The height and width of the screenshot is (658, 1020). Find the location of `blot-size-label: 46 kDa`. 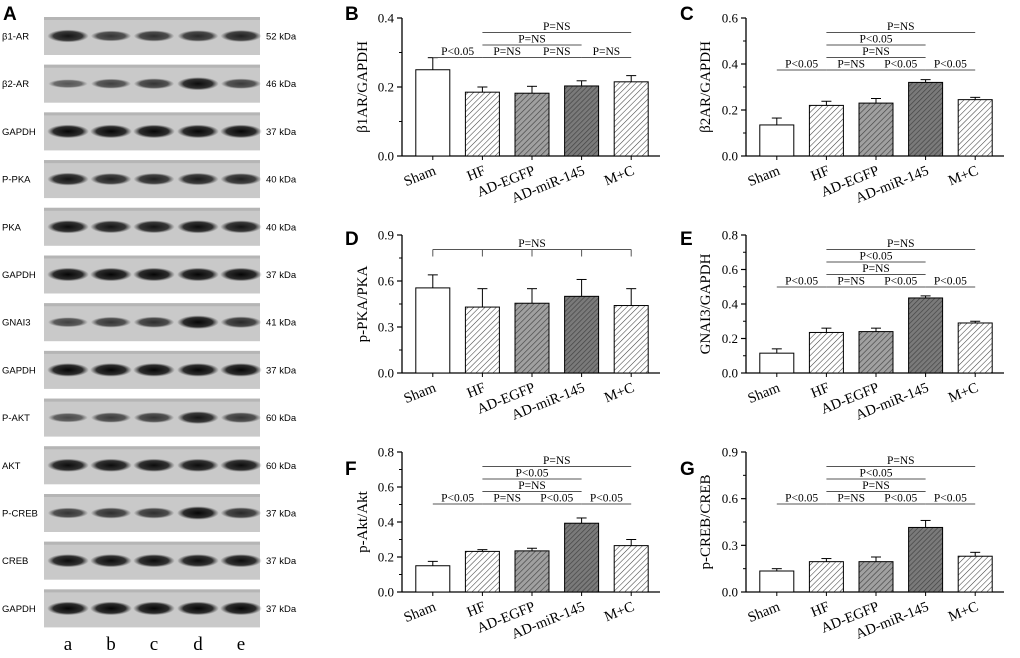

blot-size-label: 46 kDa is located at coordinates (281, 84).